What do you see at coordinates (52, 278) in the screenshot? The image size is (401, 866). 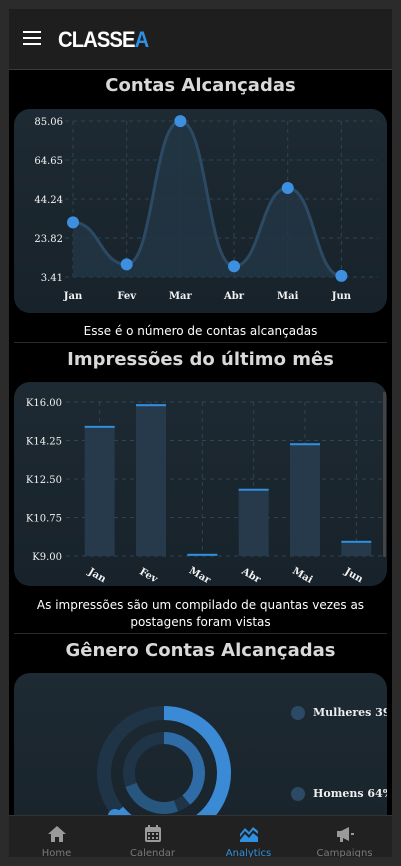 I see `y-tick-label: 3.41` at bounding box center [52, 278].